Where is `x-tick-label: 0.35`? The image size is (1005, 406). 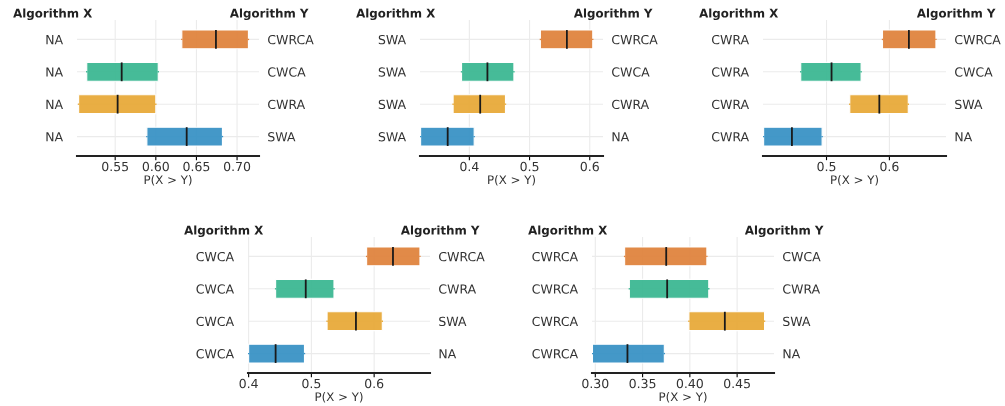
x-tick-label: 0.35 is located at coordinates (642, 383).